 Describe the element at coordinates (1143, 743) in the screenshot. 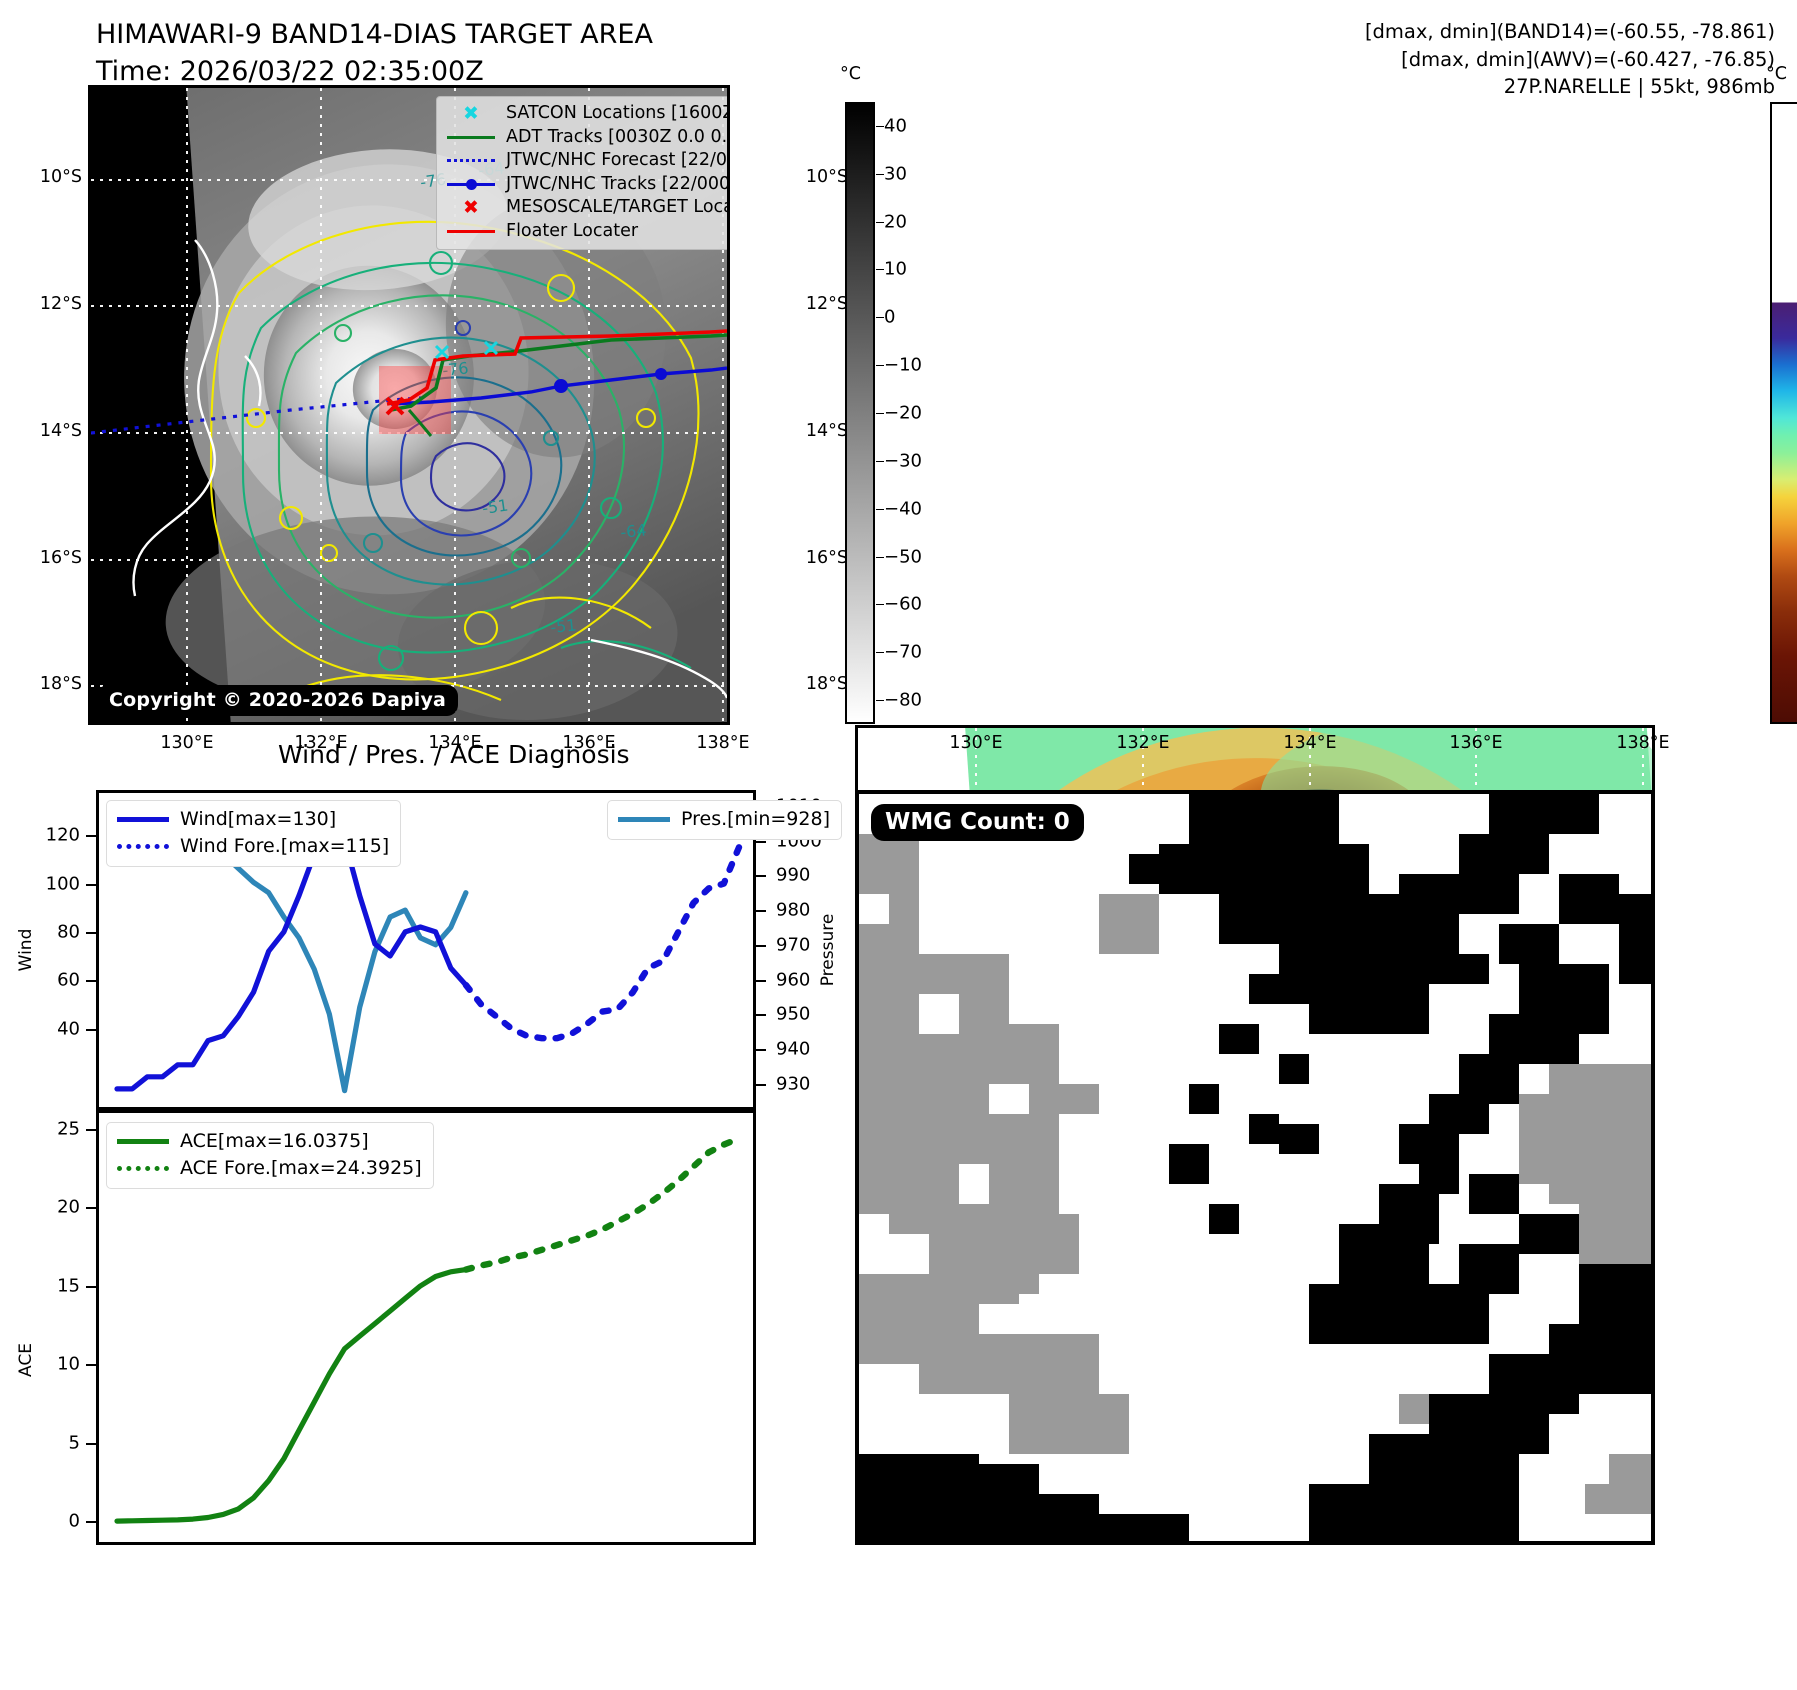

I see `awv-xtick-1: 132°E` at that location.